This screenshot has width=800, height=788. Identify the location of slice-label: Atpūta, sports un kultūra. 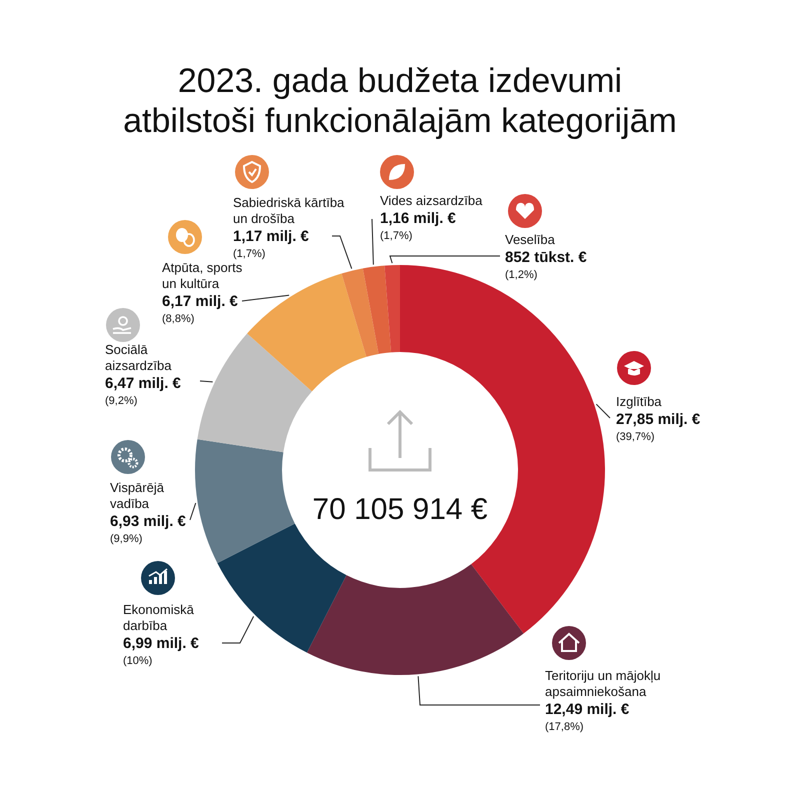
(202, 275).